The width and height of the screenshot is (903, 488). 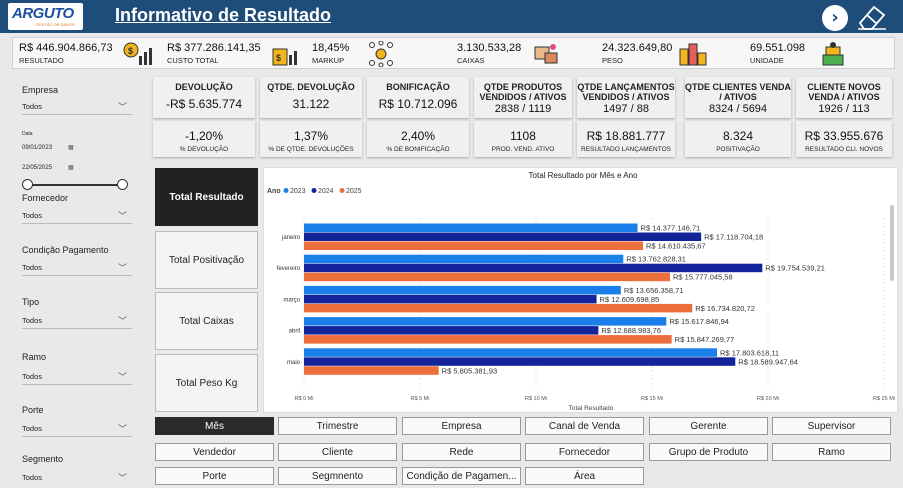 I want to click on group-button-grupo-de-produto: Grupo de Produto, so click(x=708, y=452).